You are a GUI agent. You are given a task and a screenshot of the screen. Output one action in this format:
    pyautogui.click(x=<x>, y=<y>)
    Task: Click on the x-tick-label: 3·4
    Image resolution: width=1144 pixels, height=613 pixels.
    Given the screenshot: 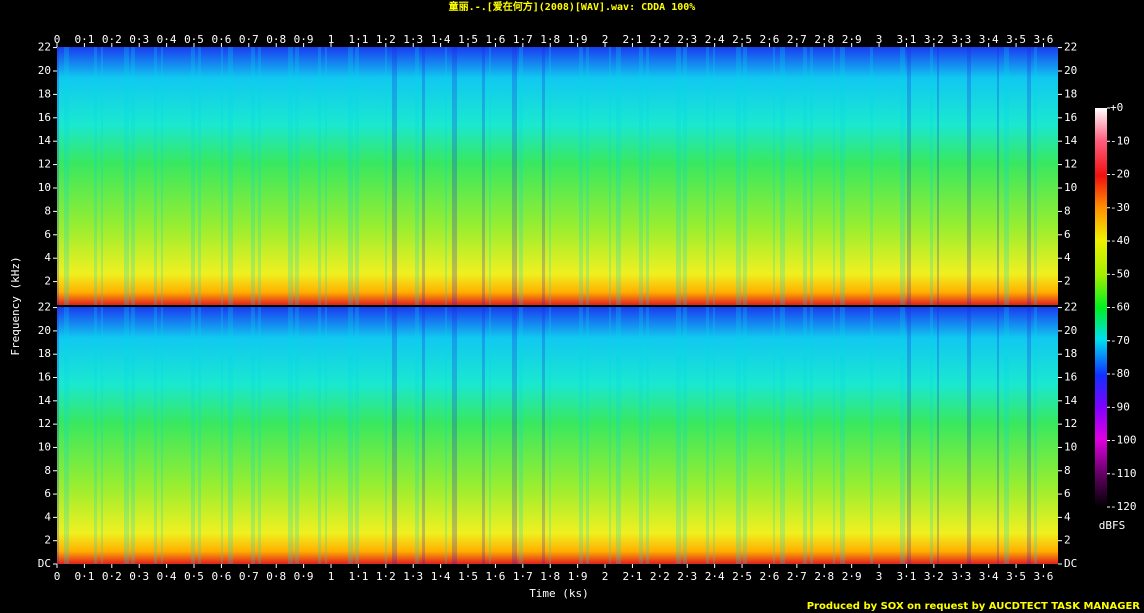 What is the action you would take?
    pyautogui.click(x=989, y=39)
    